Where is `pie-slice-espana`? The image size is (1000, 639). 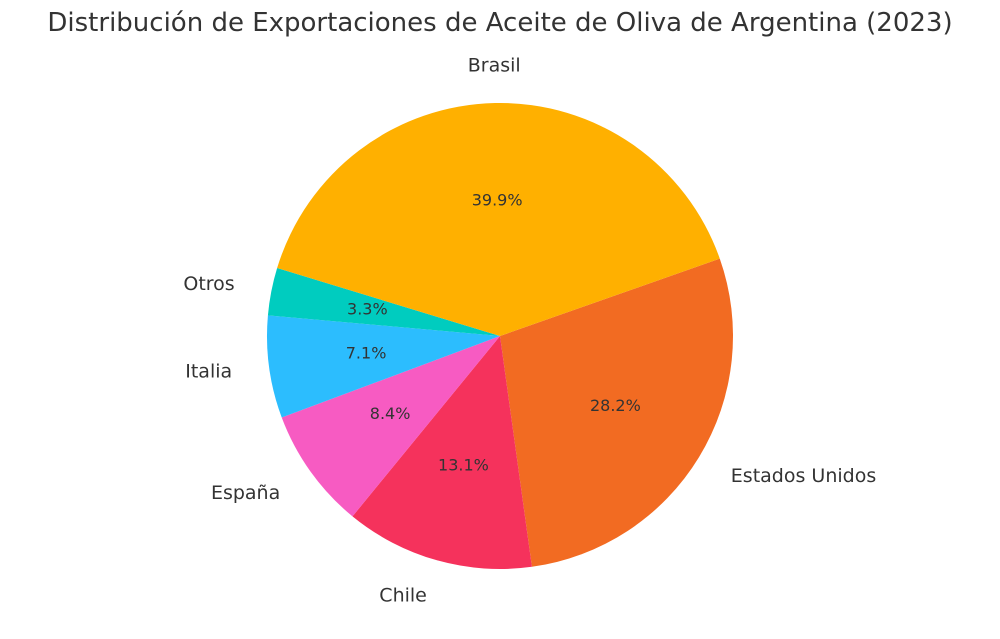
pie-slice-espana is located at coordinates (390, 426).